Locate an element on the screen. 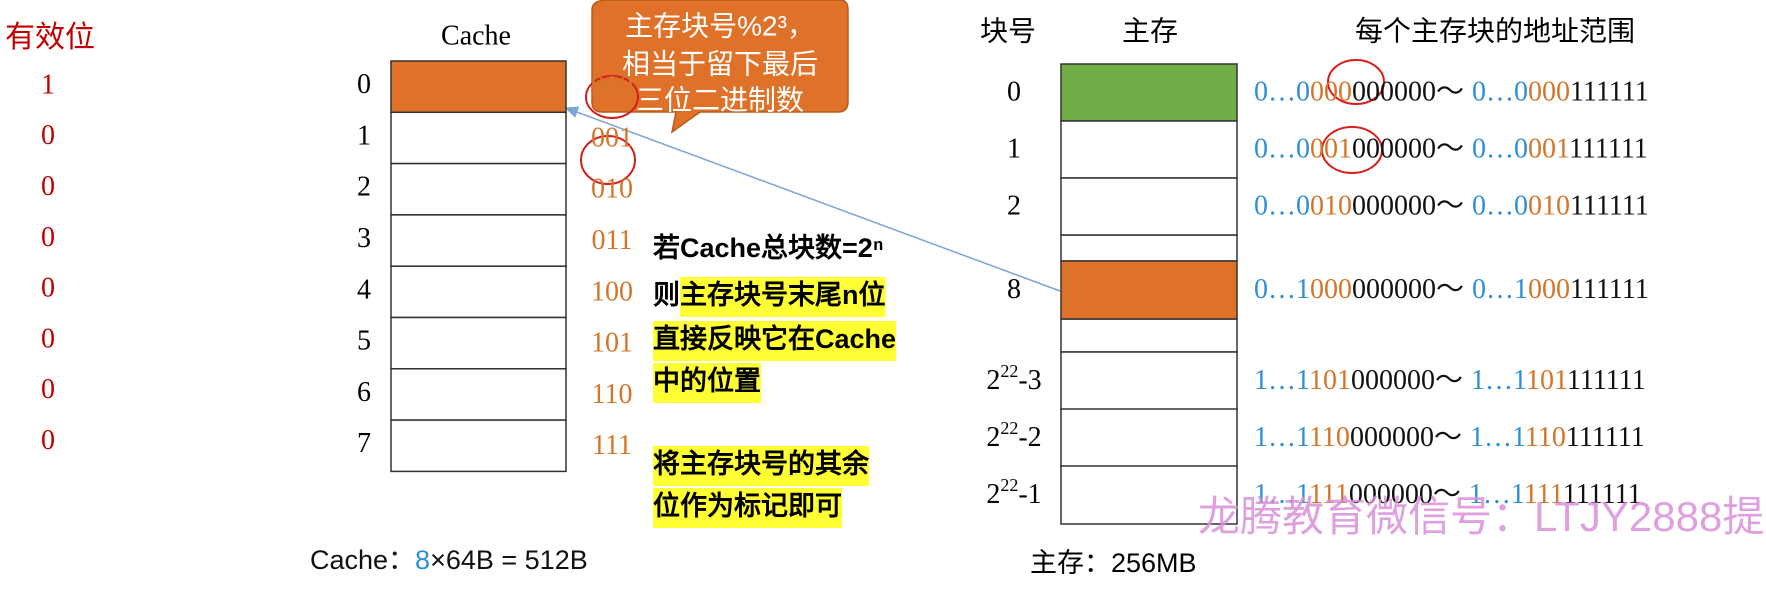  note-text: 中的位置 is located at coordinates (707, 380).